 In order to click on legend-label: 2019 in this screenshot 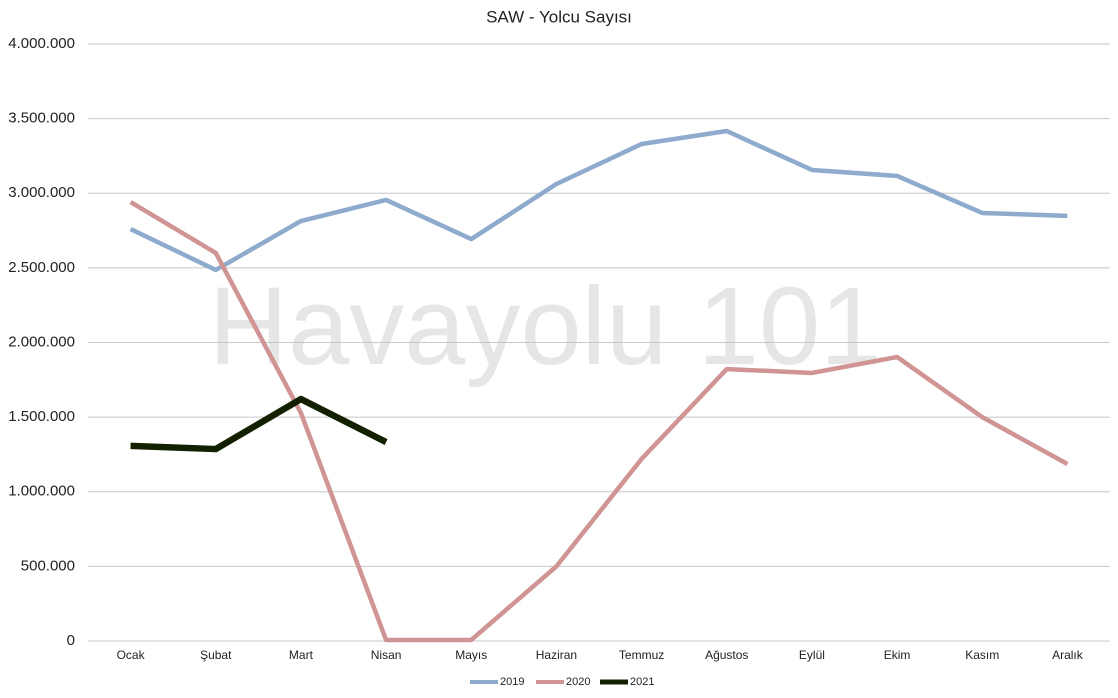, I will do `click(512, 682)`.